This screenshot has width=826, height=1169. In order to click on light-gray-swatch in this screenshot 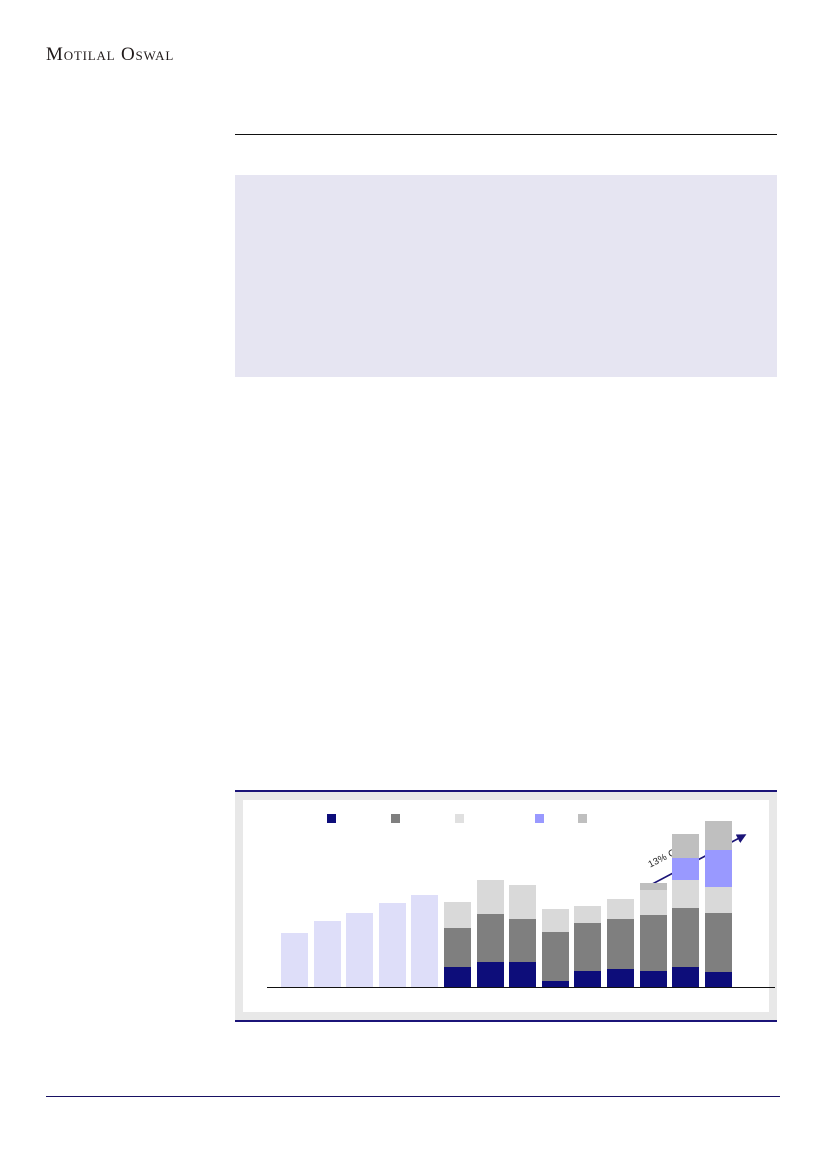, I will do `click(459, 818)`.